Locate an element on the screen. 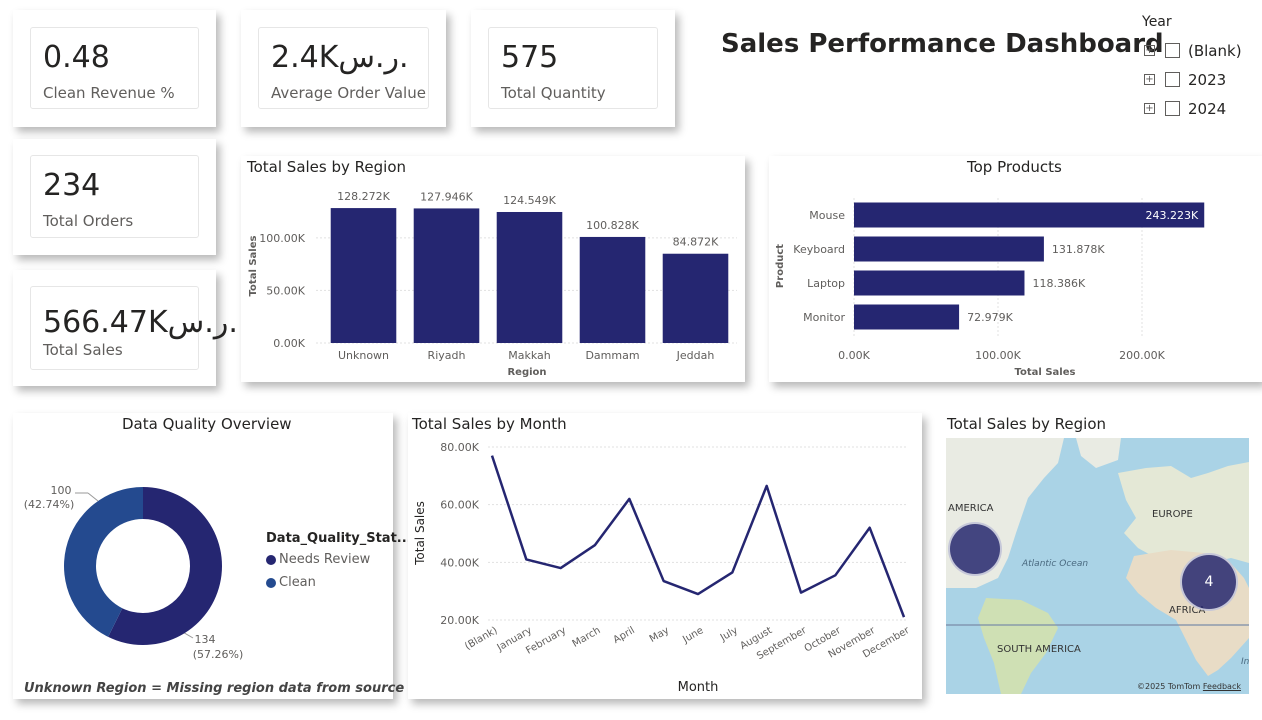  kpi-box: 2.4Kر.س. Average Order Value is located at coordinates (343, 68).